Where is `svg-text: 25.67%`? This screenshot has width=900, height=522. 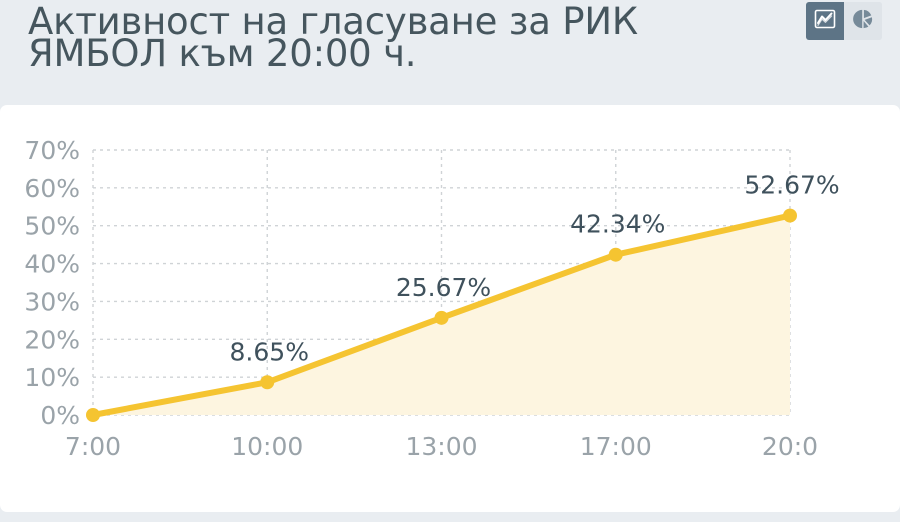
svg-text: 25.67% is located at coordinates (443, 287).